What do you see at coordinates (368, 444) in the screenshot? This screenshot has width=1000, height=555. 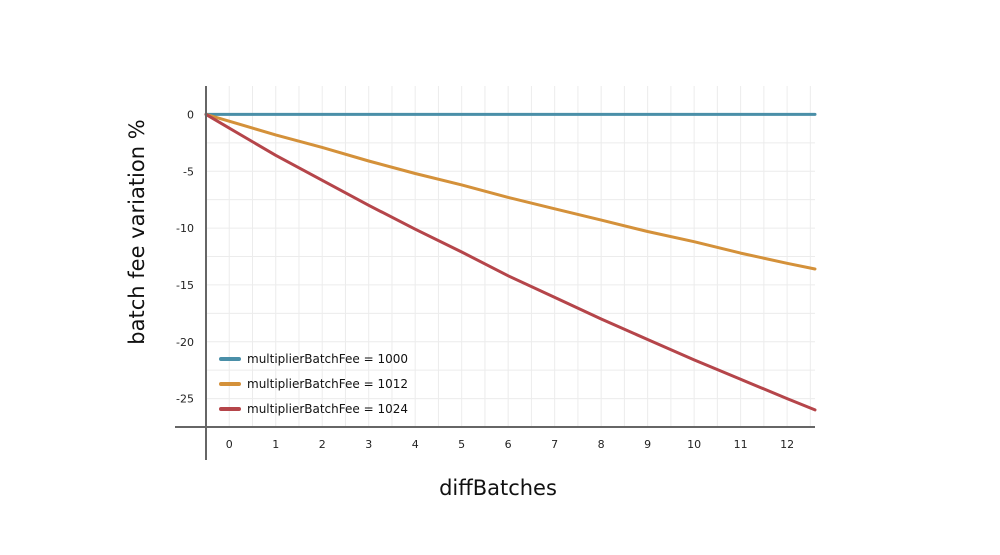 I see `x-tick-label: 3` at bounding box center [368, 444].